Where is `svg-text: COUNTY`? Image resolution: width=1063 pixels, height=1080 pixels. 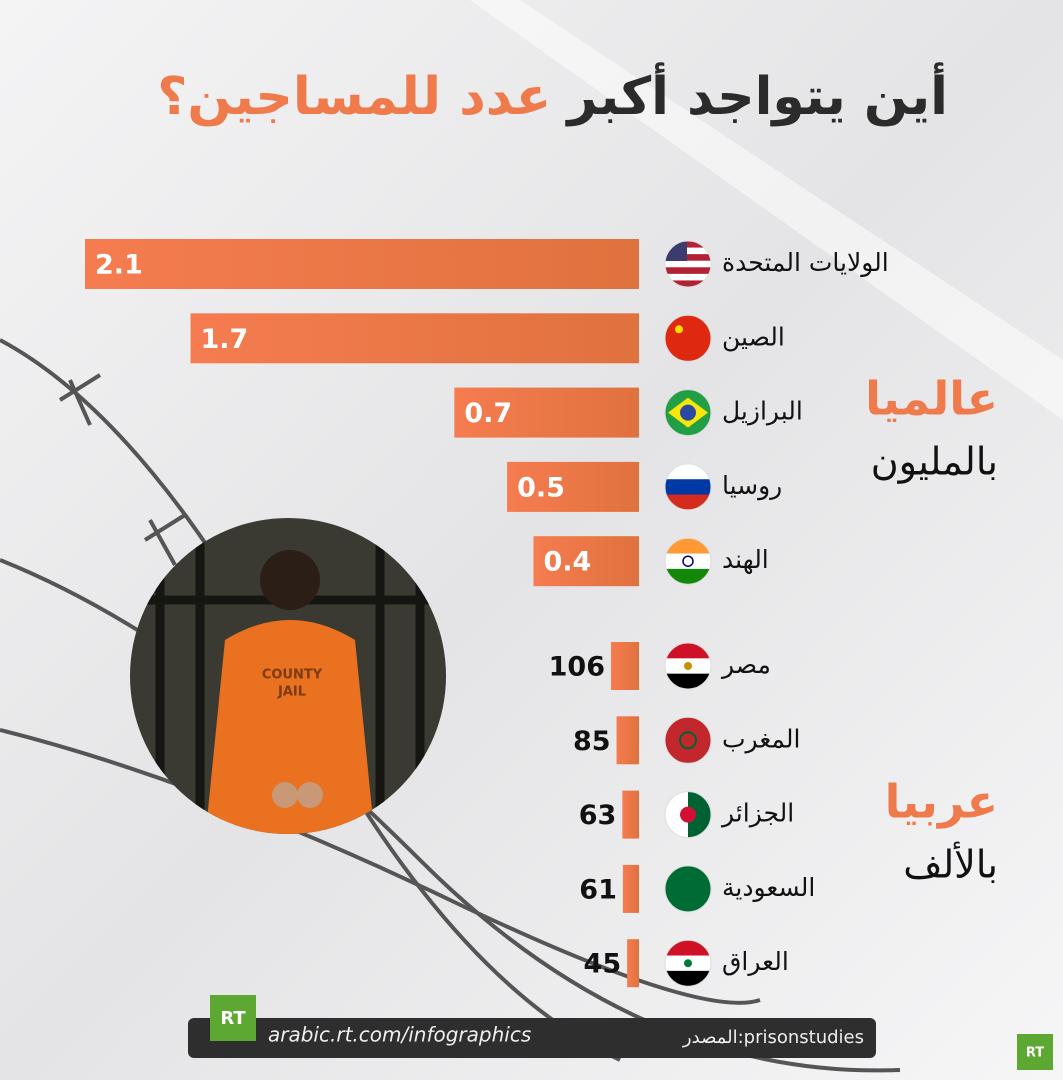
svg-text: COUNTY is located at coordinates (292, 675).